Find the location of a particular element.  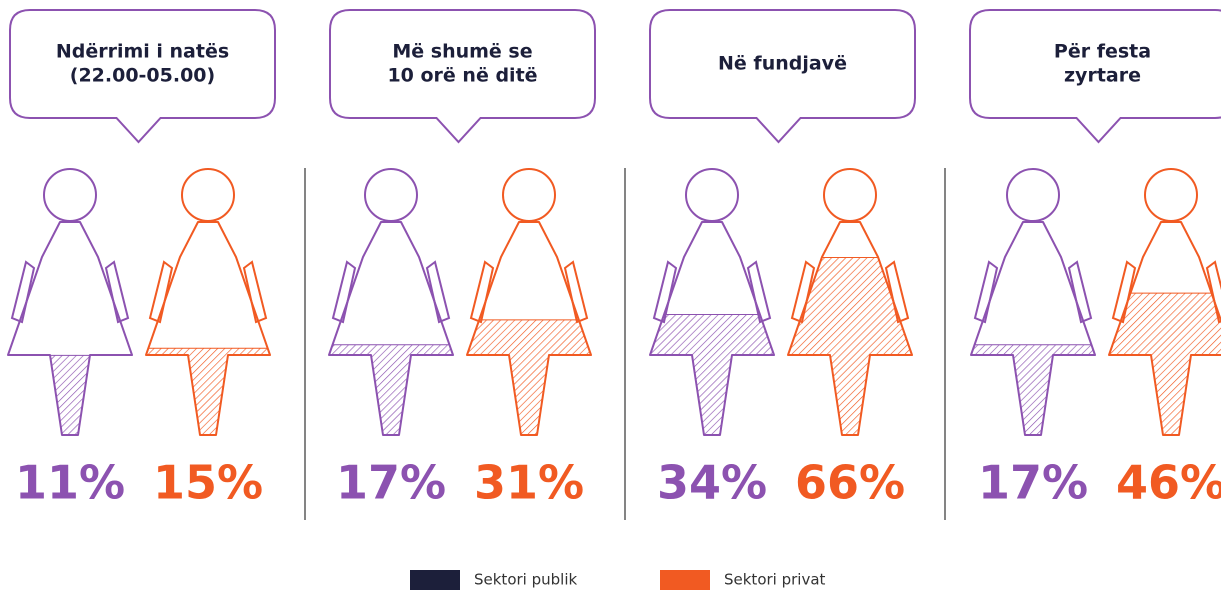

legend-label: Sektori publik is located at coordinates (525, 580).